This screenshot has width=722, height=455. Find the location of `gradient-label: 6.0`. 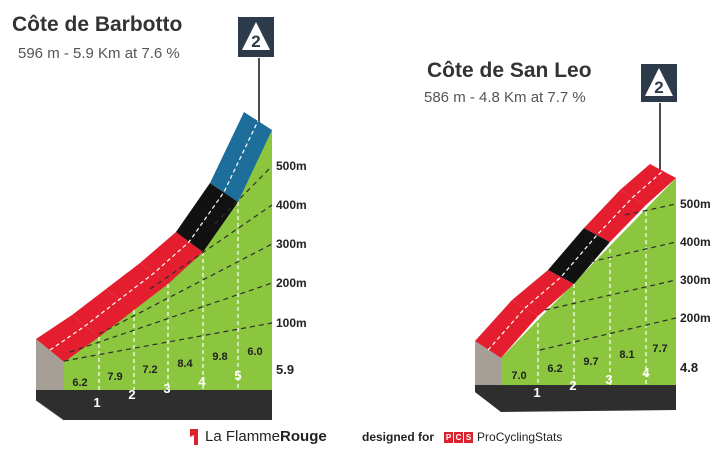

gradient-label: 6.0 is located at coordinates (254, 352).